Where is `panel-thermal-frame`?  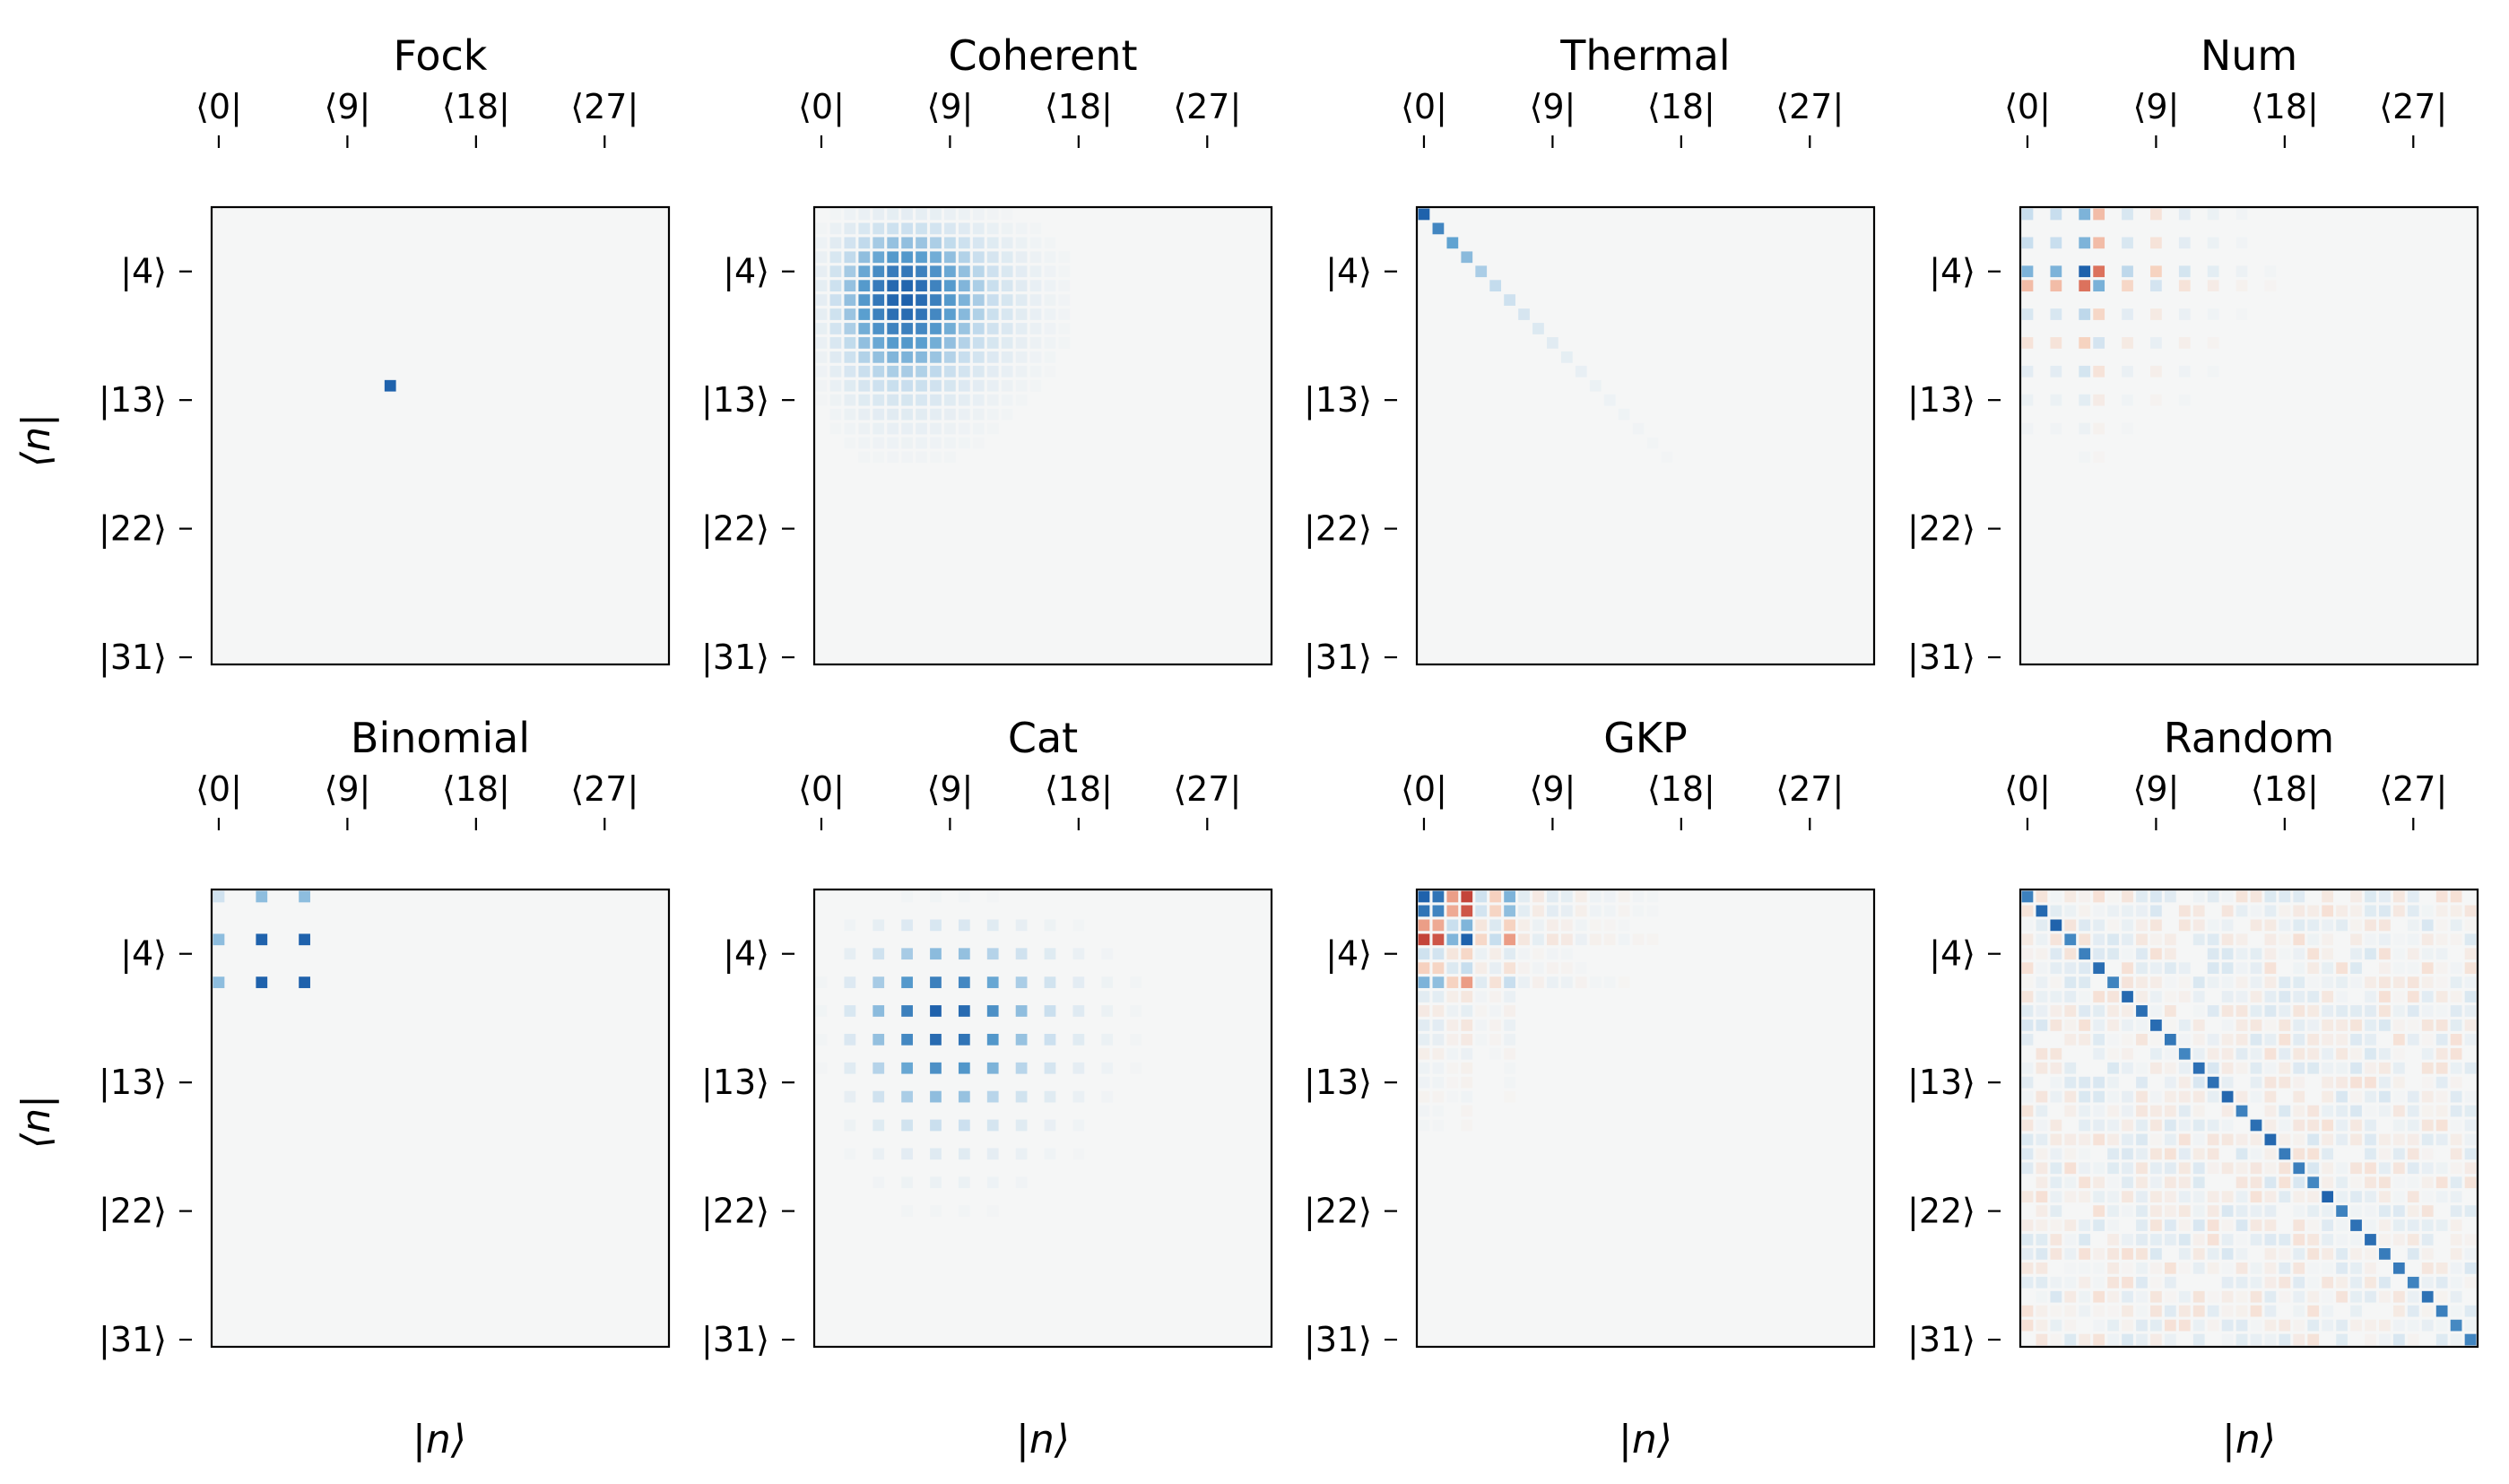
panel-thermal-frame is located at coordinates (1645, 436).